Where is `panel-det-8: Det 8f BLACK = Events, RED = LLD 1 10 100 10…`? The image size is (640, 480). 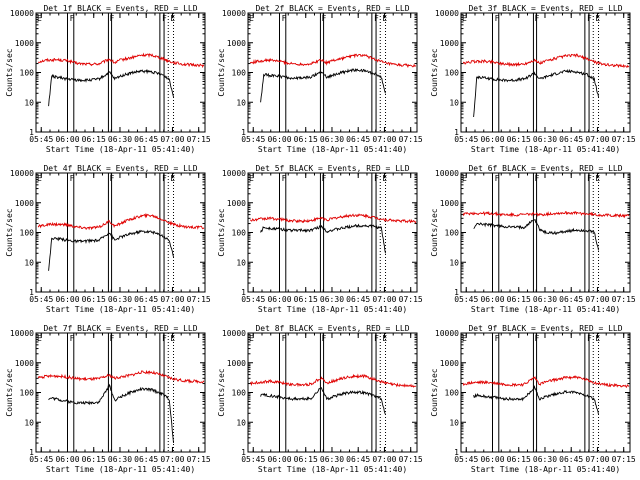 panel-det-8: Det 8f BLACK = Events, RED = LLD 1 10 100 10… is located at coordinates (320, 399).